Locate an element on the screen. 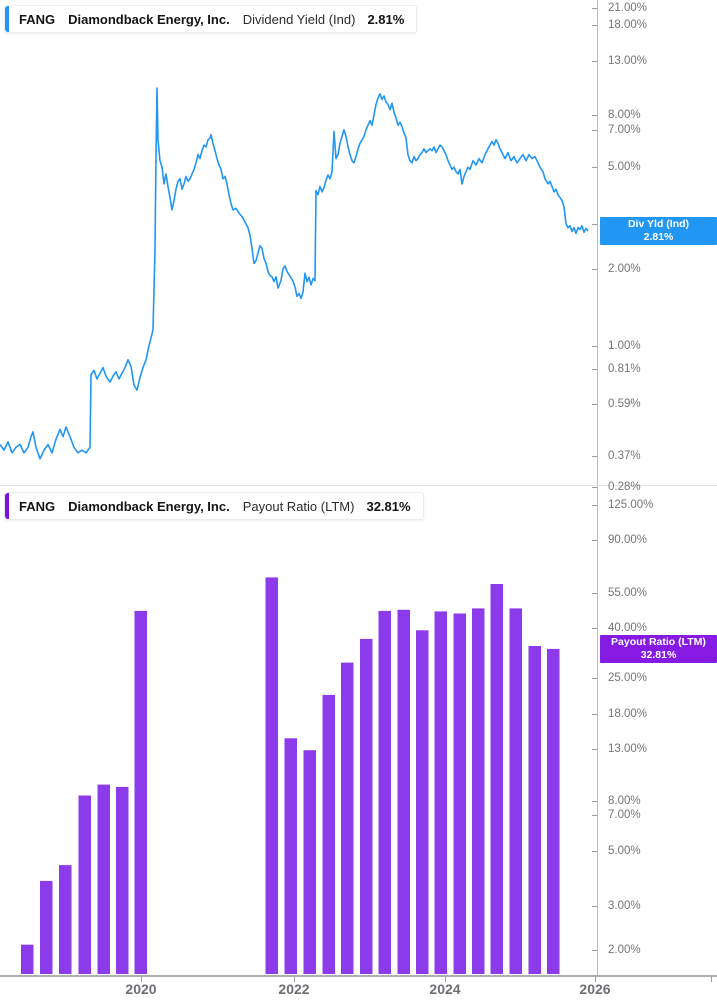 This screenshot has width=717, height=1005. x-axis-end-tick is located at coordinates (711, 979).